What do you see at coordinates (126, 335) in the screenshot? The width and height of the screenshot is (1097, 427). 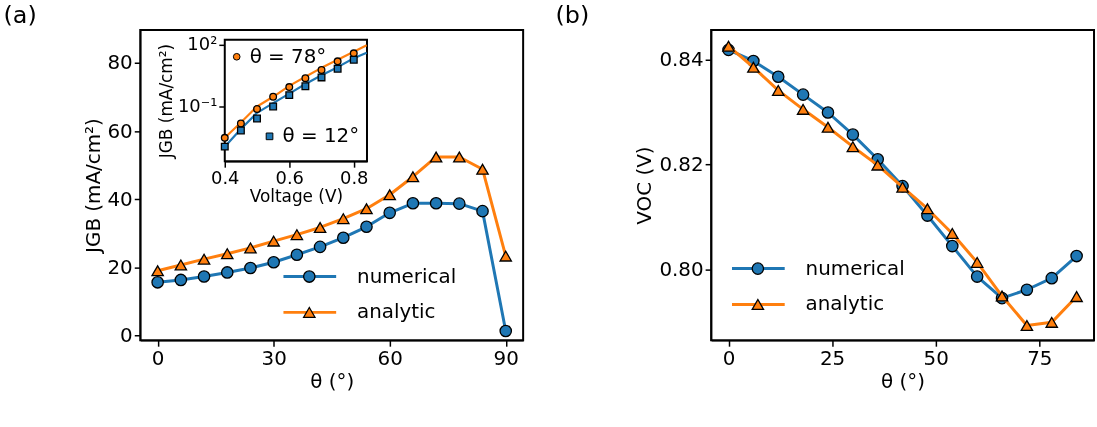 I see `y-tick-label: 0` at bounding box center [126, 335].